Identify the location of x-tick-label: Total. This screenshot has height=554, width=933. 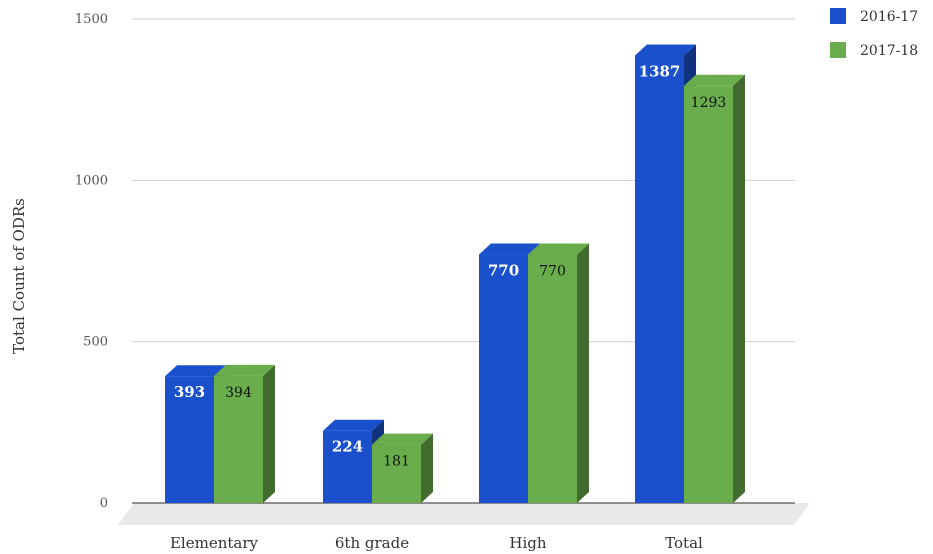
(684, 543).